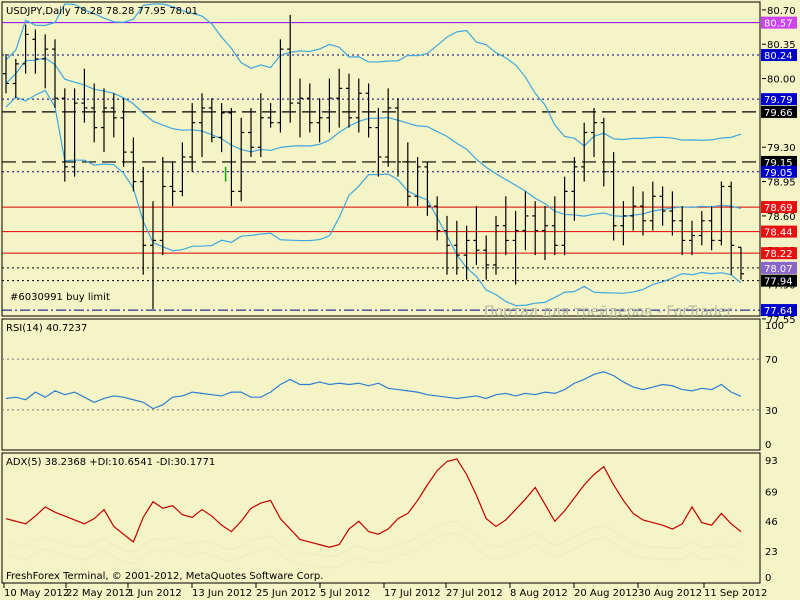  Describe the element at coordinates (110, 462) in the screenshot. I see `adx-label: ADX(5) 38.2368 +DI:10.6541 -DI:30.1771` at that location.